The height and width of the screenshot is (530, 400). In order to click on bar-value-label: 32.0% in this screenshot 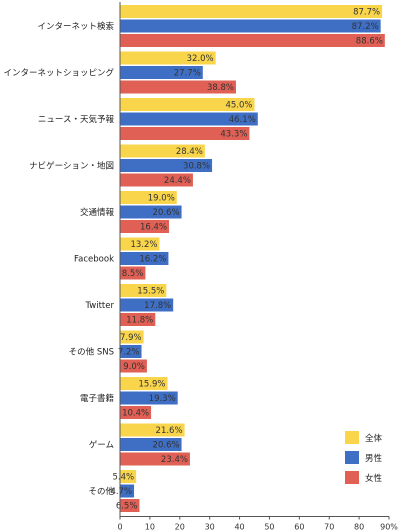, I will do `click(200, 59)`.